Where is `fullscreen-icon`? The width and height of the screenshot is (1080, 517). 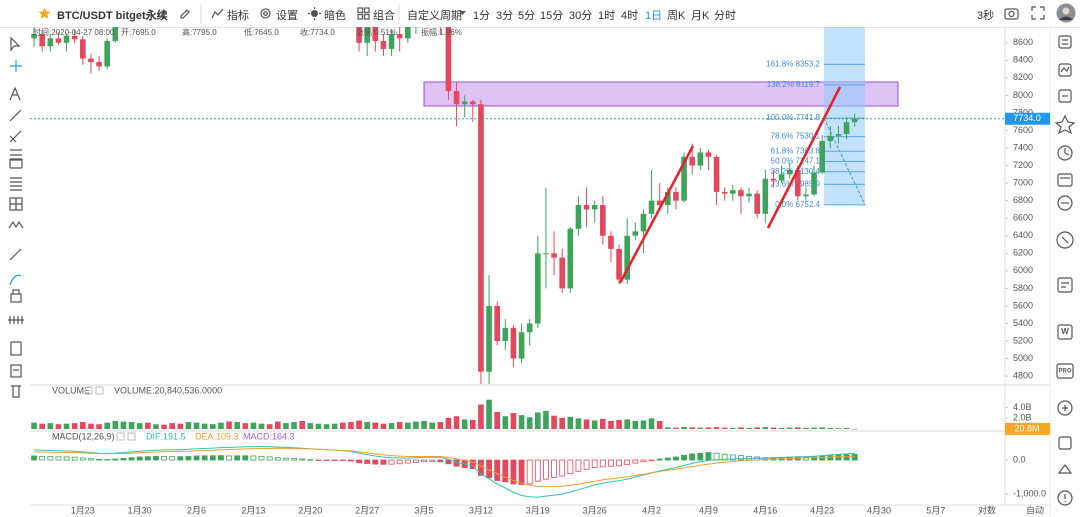 fullscreen-icon is located at coordinates (1038, 13).